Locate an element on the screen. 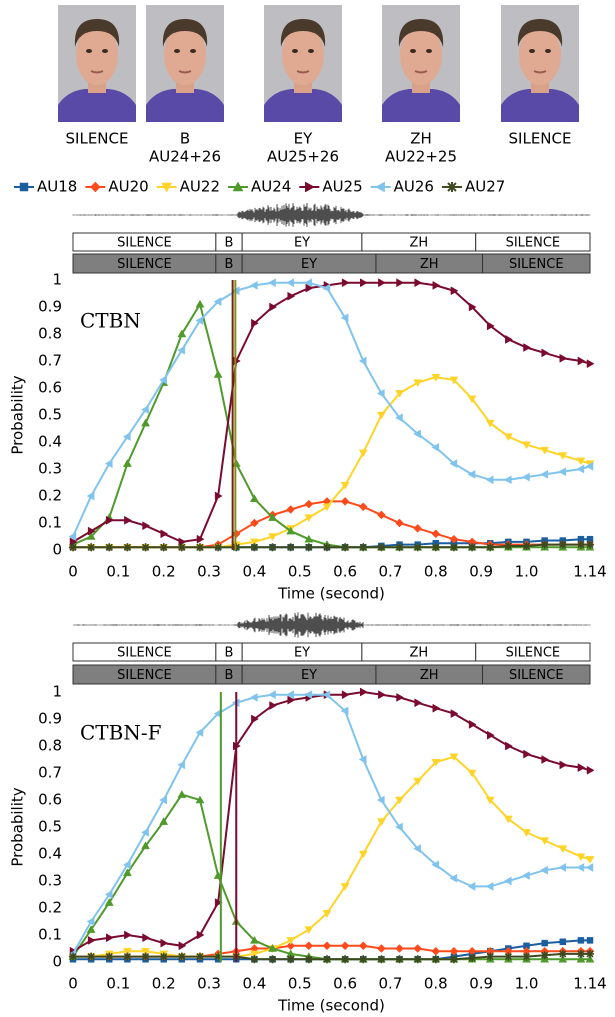 The width and height of the screenshot is (615, 1017). x-tick-label: 0.4 is located at coordinates (254, 572).